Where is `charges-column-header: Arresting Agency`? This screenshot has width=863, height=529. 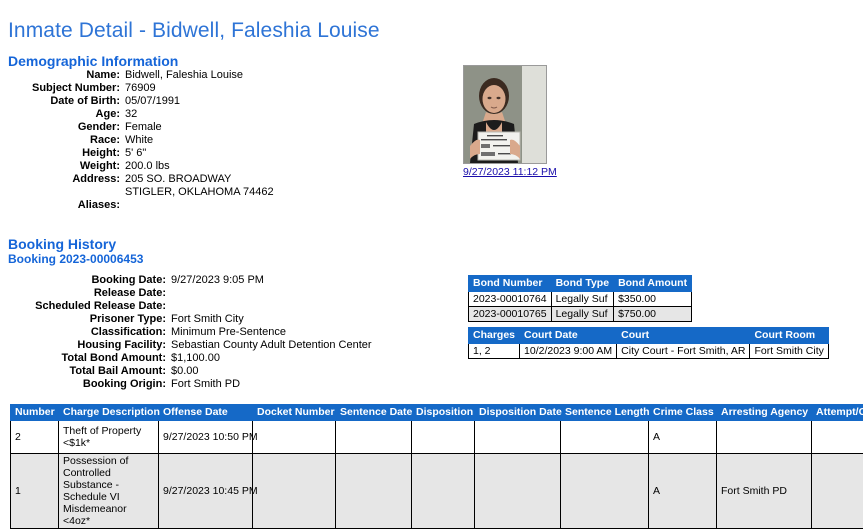 charges-column-header: Arresting Agency is located at coordinates (764, 413).